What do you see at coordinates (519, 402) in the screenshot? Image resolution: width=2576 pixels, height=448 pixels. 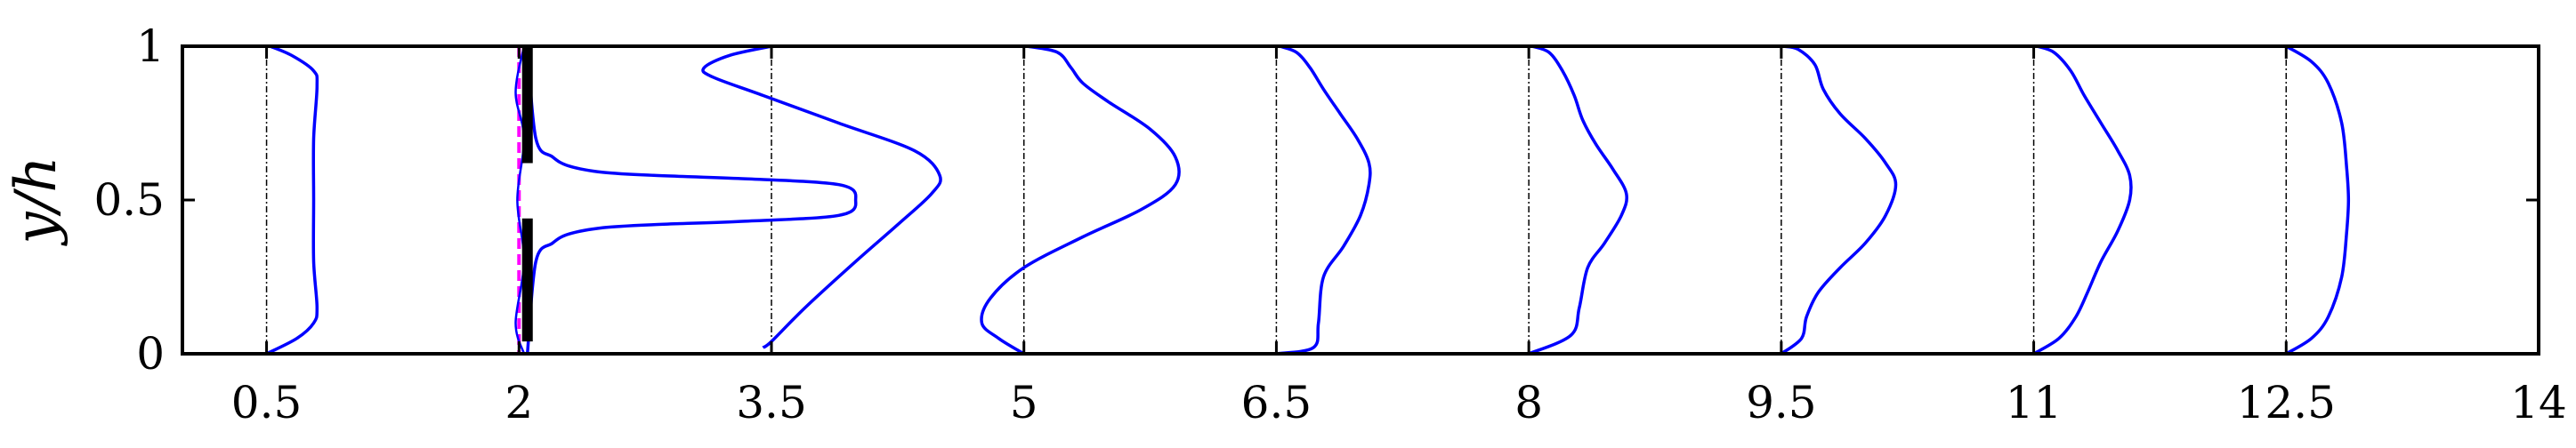 I see `x-tick-label: 2` at bounding box center [519, 402].